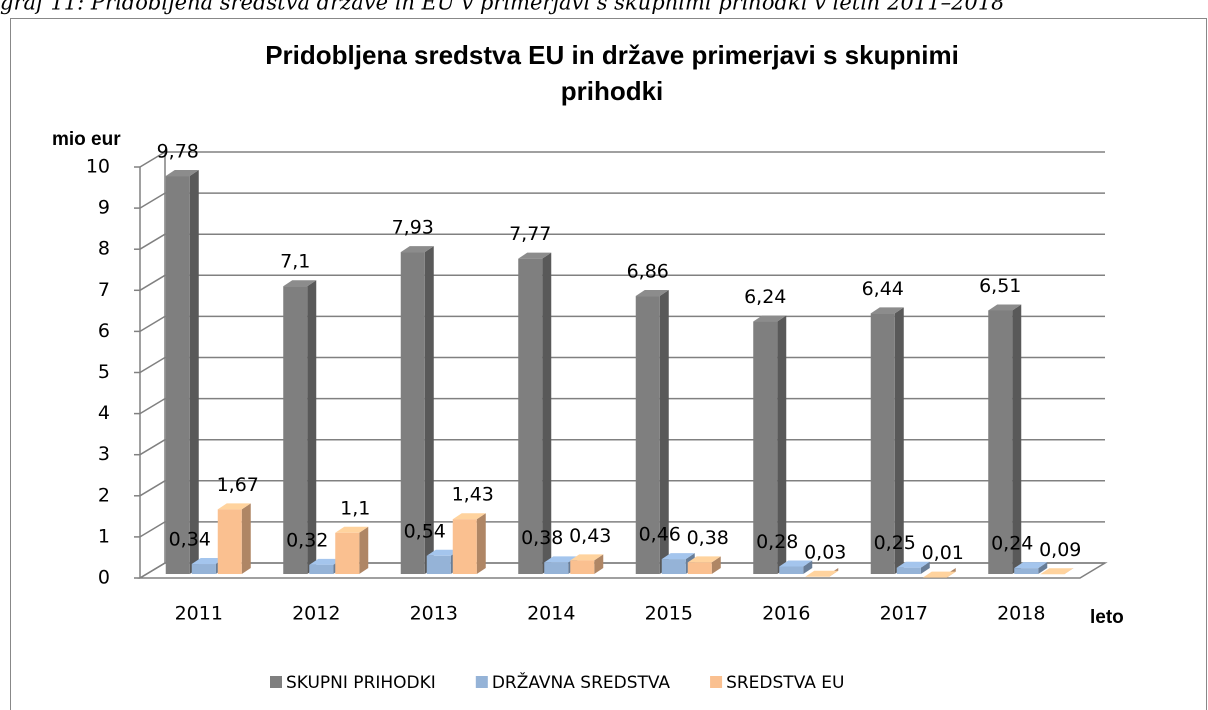 Image resolution: width=1208 pixels, height=710 pixels. I want to click on y-tick-label: 1, so click(104, 536).